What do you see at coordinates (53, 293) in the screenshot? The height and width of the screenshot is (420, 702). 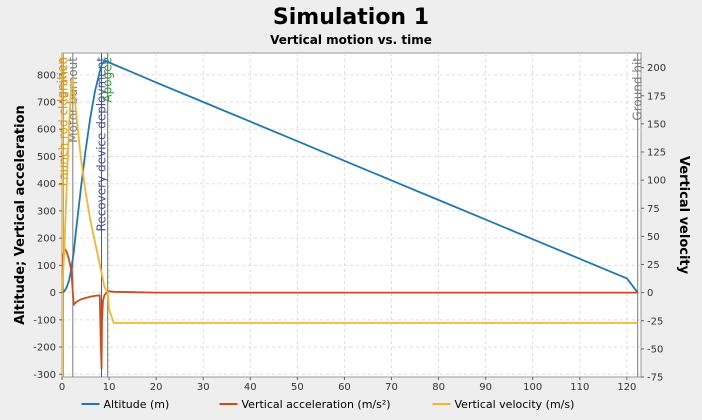 I see `y-left-tick-label: 0` at bounding box center [53, 293].